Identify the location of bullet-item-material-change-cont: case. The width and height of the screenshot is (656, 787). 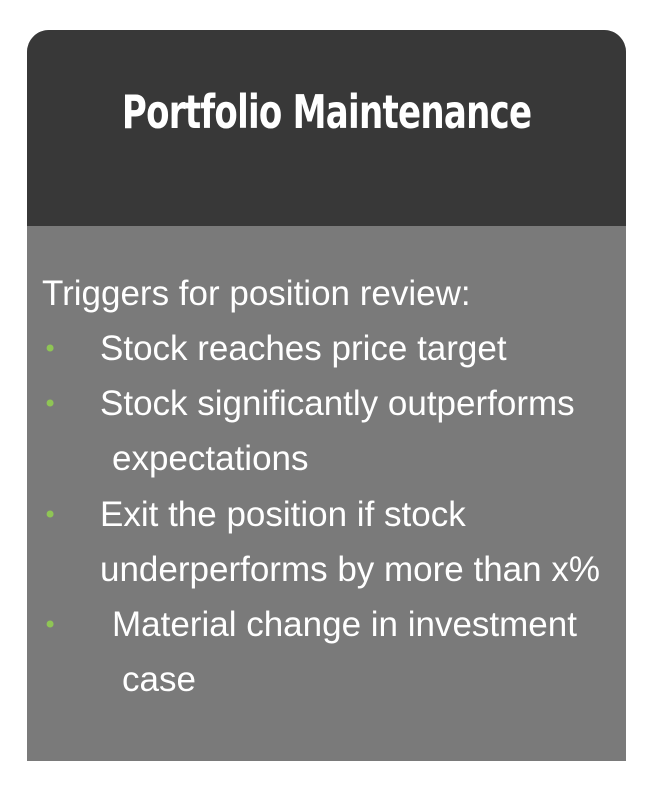
(159, 679).